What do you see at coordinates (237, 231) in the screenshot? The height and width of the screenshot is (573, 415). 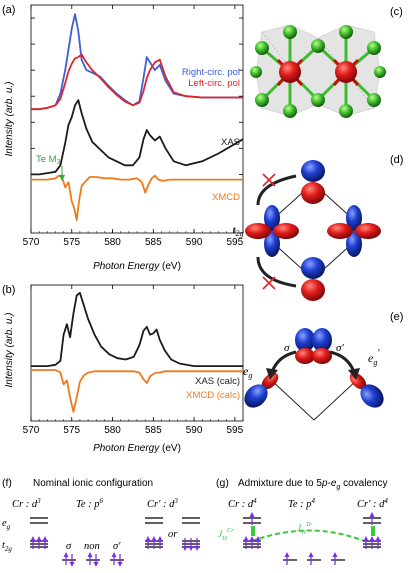 I see `t2g-label-d: t2g` at bounding box center [237, 231].